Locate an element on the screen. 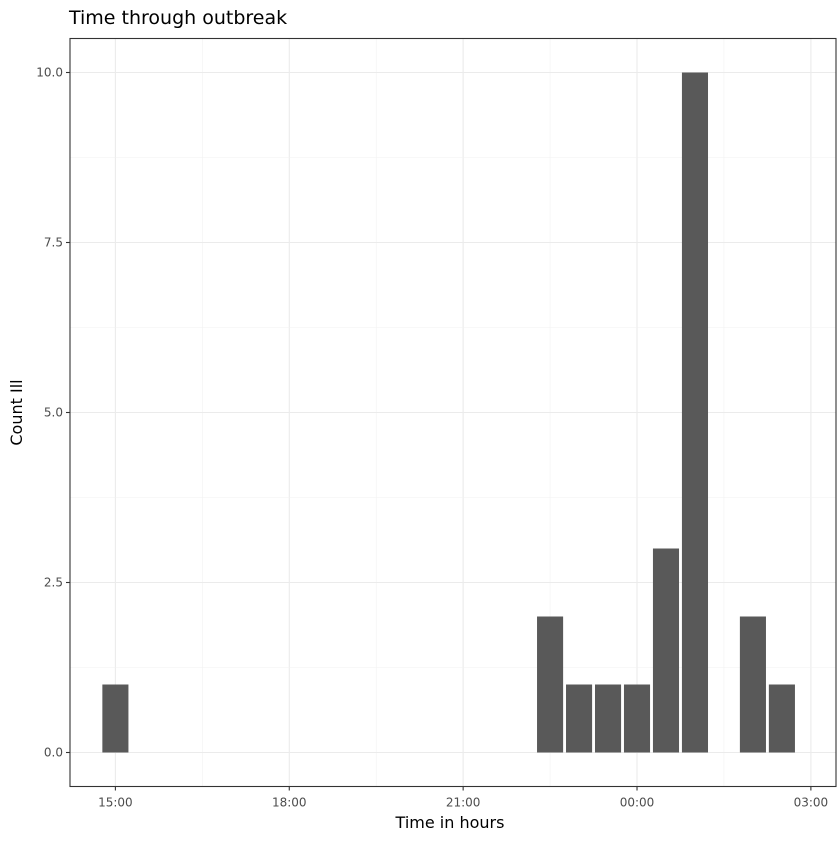 The height and width of the screenshot is (844, 840). y-tick-label: 5.0 is located at coordinates (53, 413).